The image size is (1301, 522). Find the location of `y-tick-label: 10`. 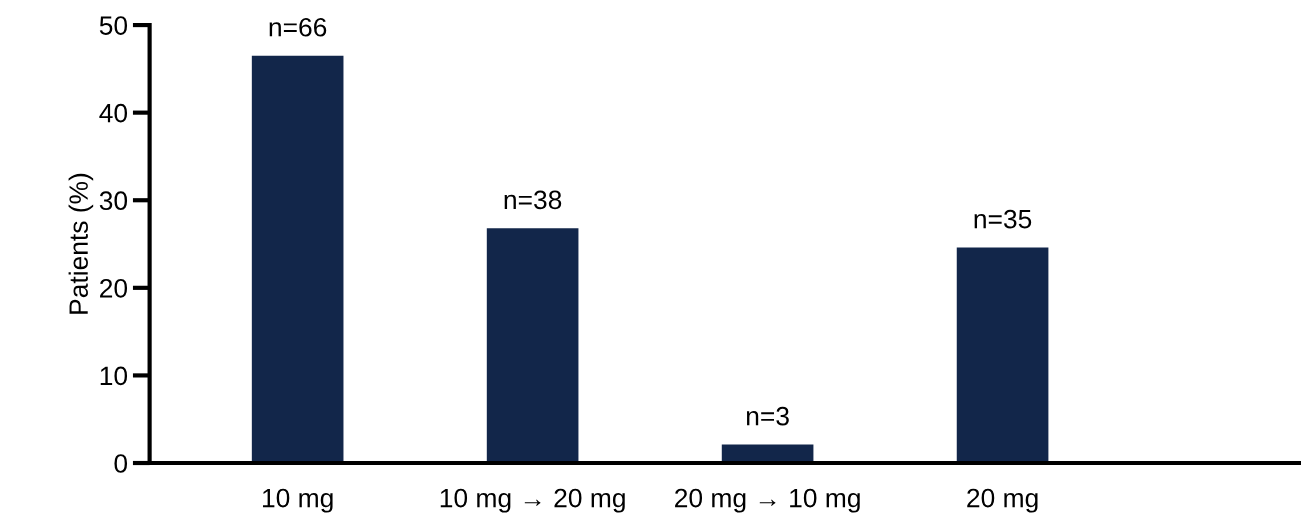

y-tick-label: 10 is located at coordinates (114, 376).